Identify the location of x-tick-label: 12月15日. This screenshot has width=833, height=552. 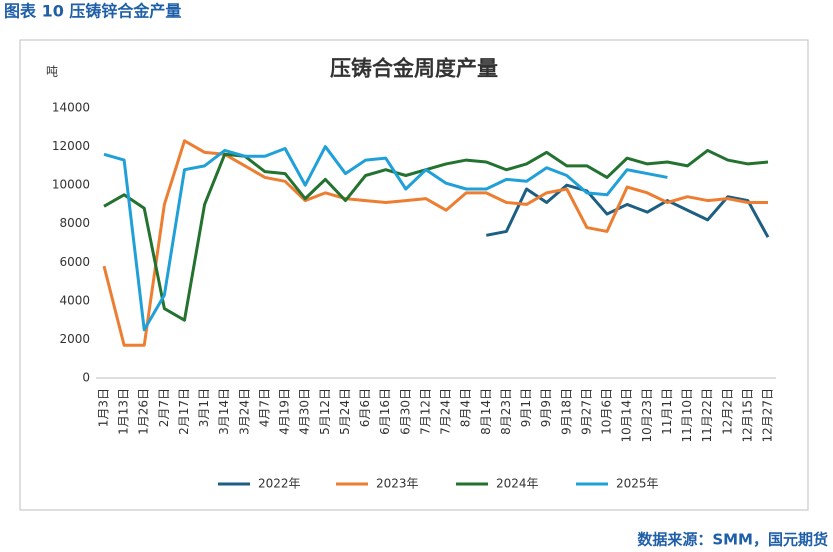
(747, 415).